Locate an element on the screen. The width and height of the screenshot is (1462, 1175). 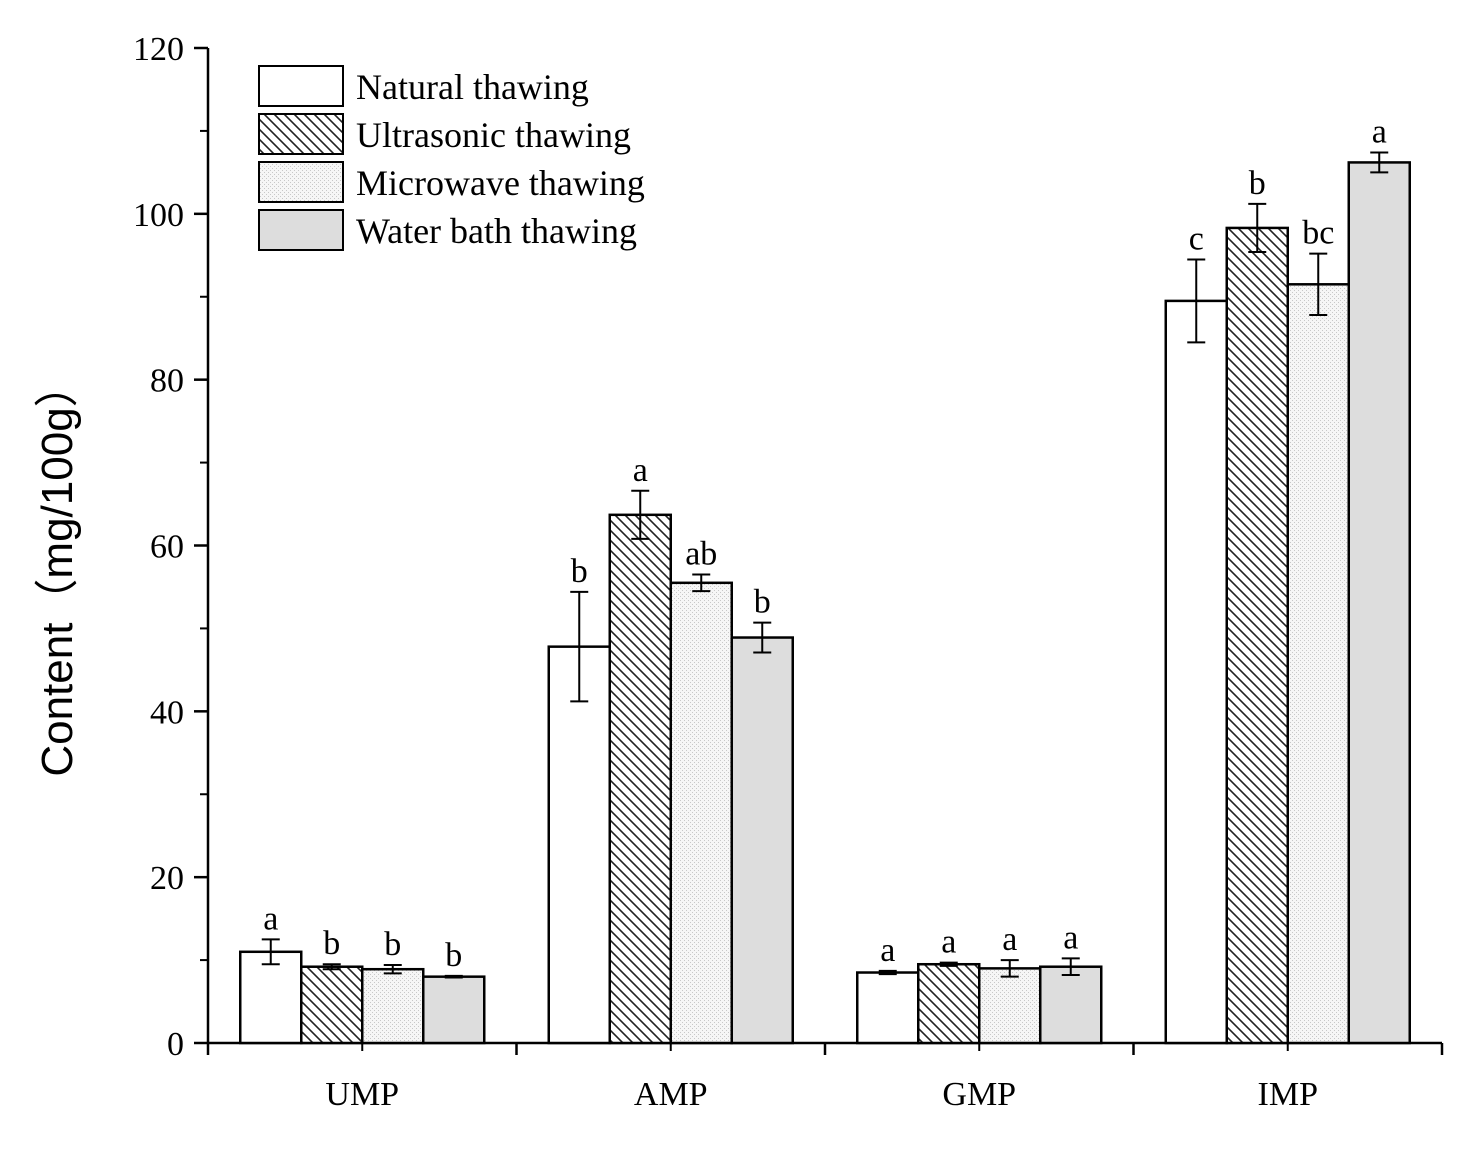
legend-swatch-ultrasonic is located at coordinates (301, 134).